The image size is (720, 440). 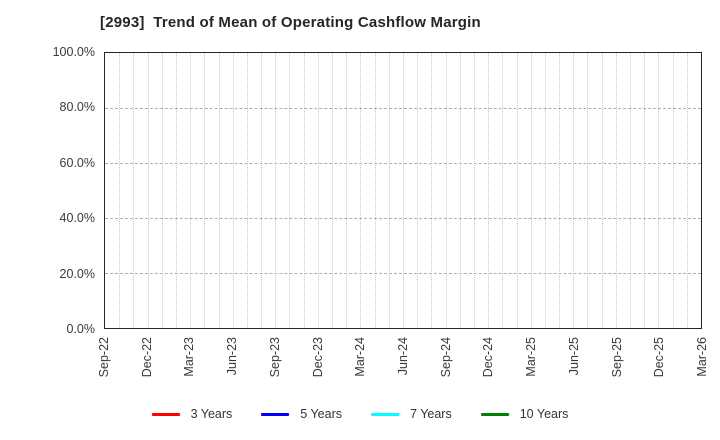 I want to click on x-tick-label: Jun-24, so click(x=403, y=356).